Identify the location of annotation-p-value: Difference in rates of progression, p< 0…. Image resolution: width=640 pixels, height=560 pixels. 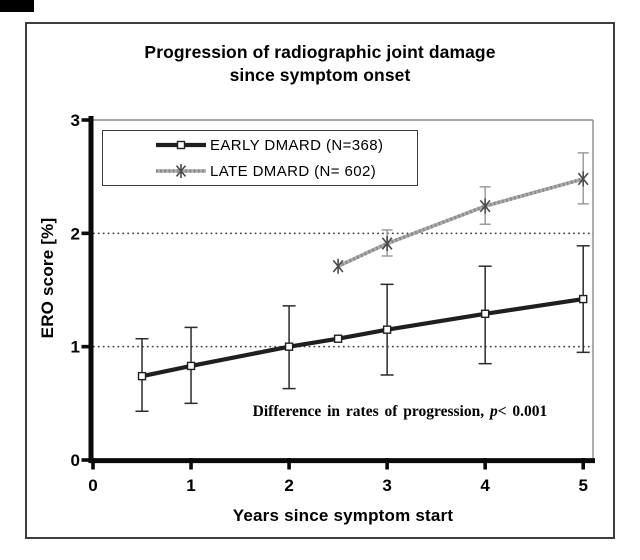
(400, 412).